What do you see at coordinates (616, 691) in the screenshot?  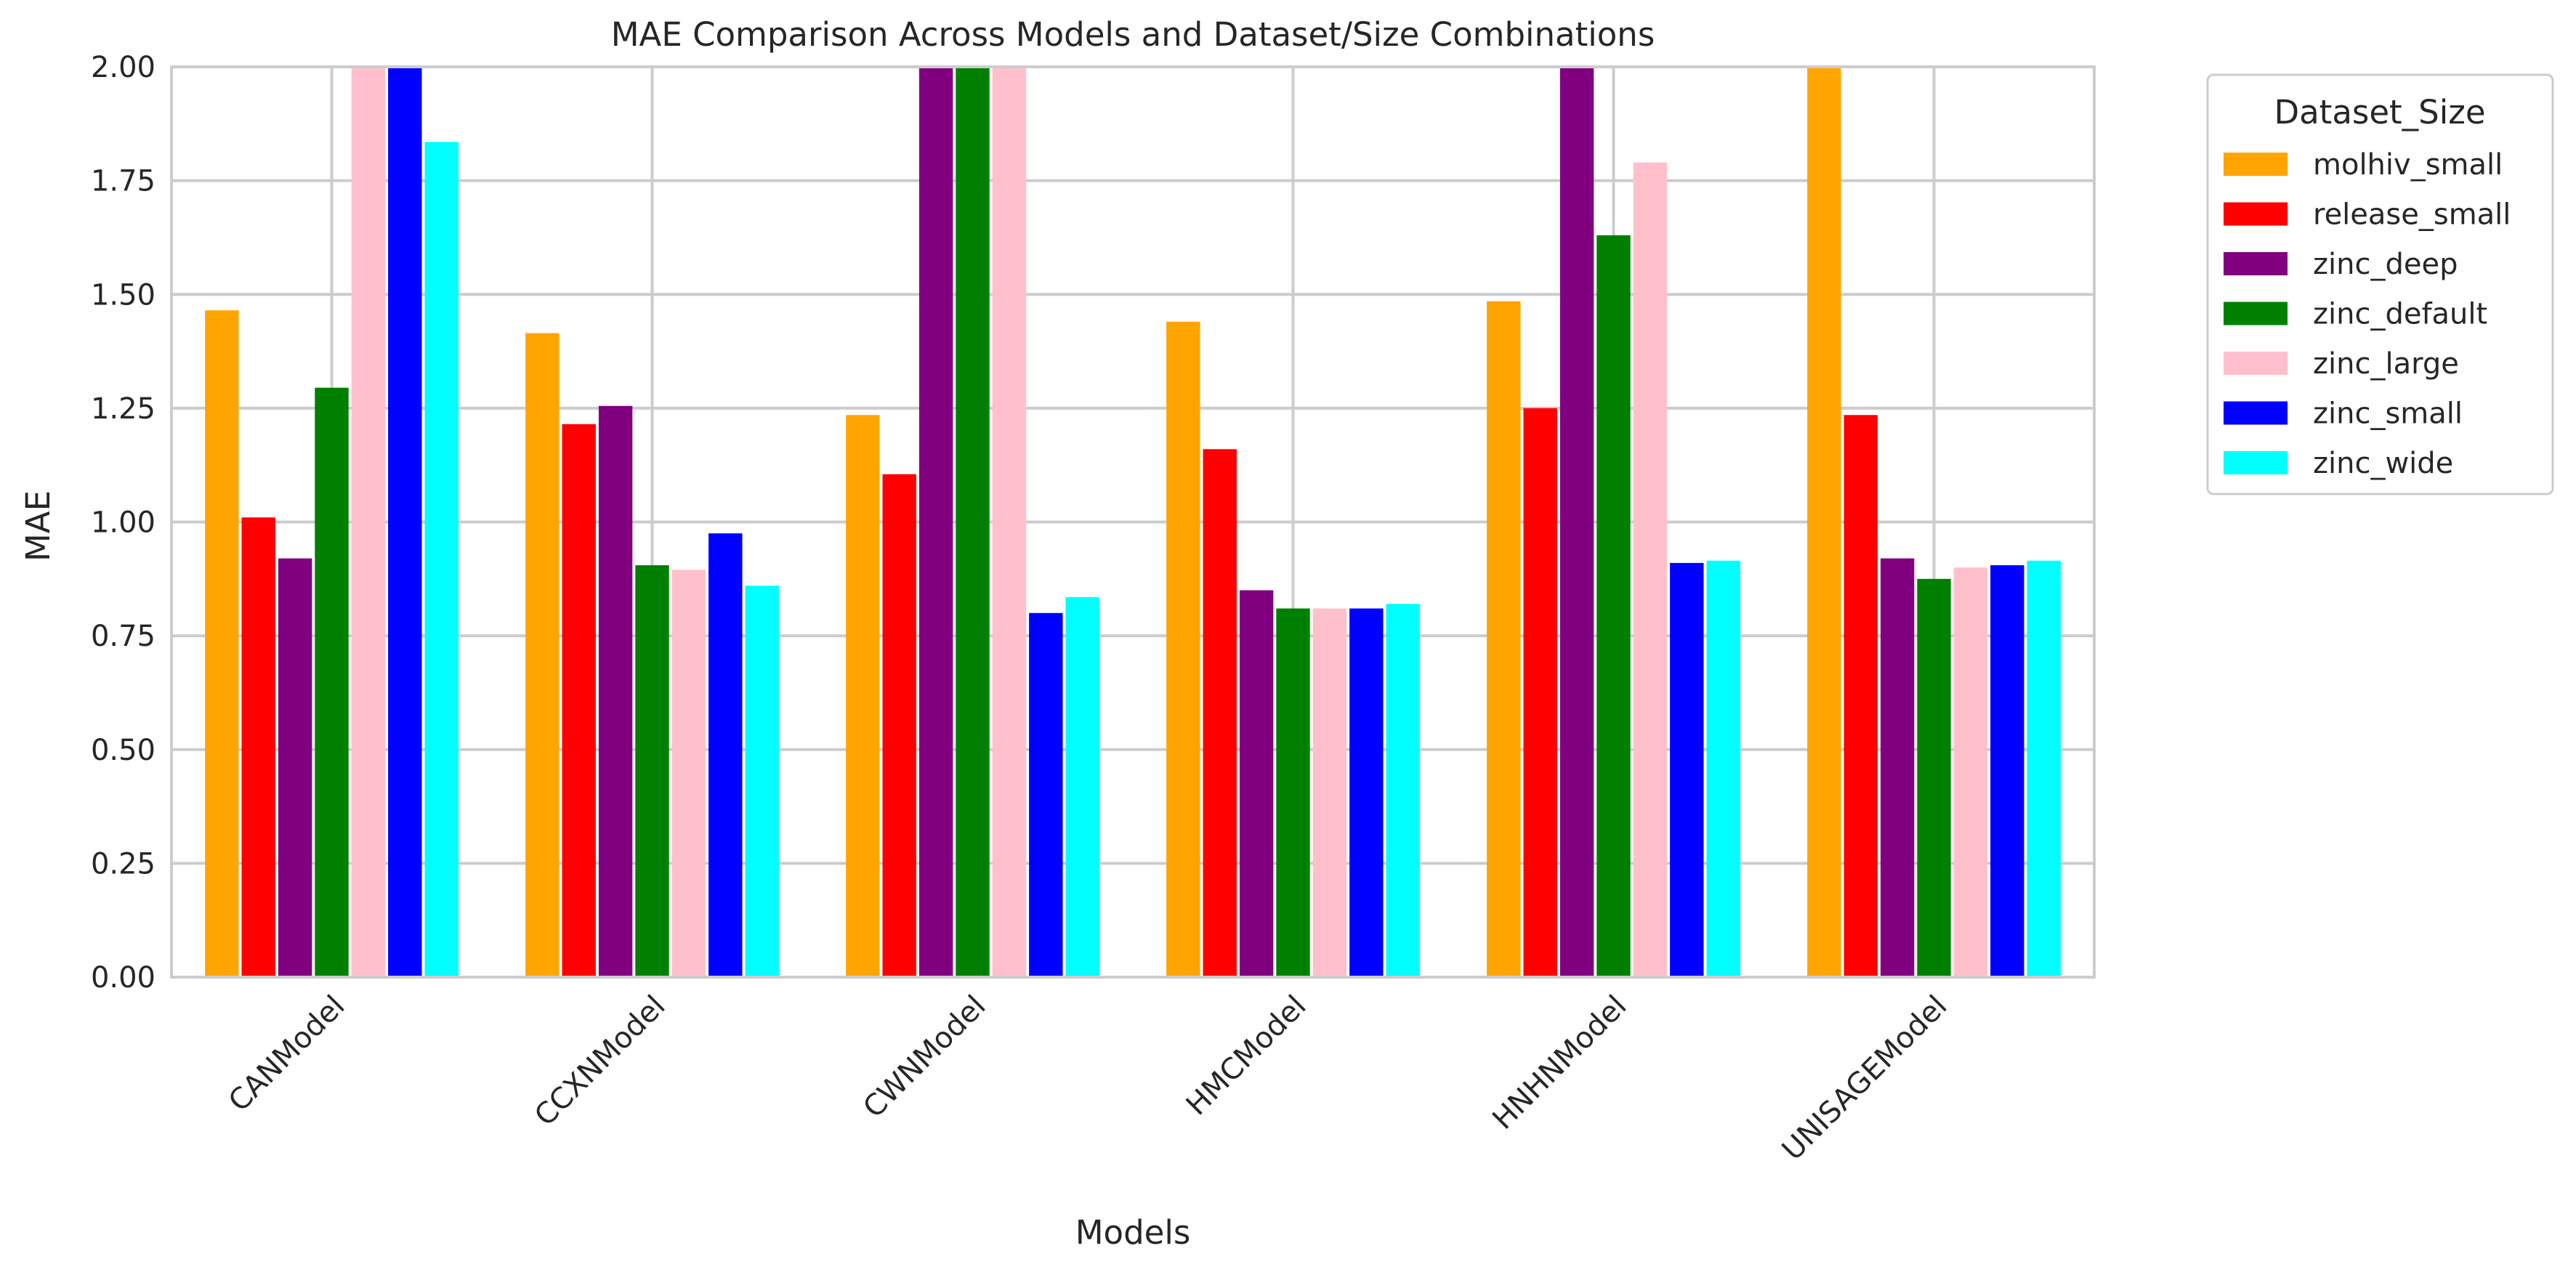 I see `bar-zinc_deep-CCXNModel` at bounding box center [616, 691].